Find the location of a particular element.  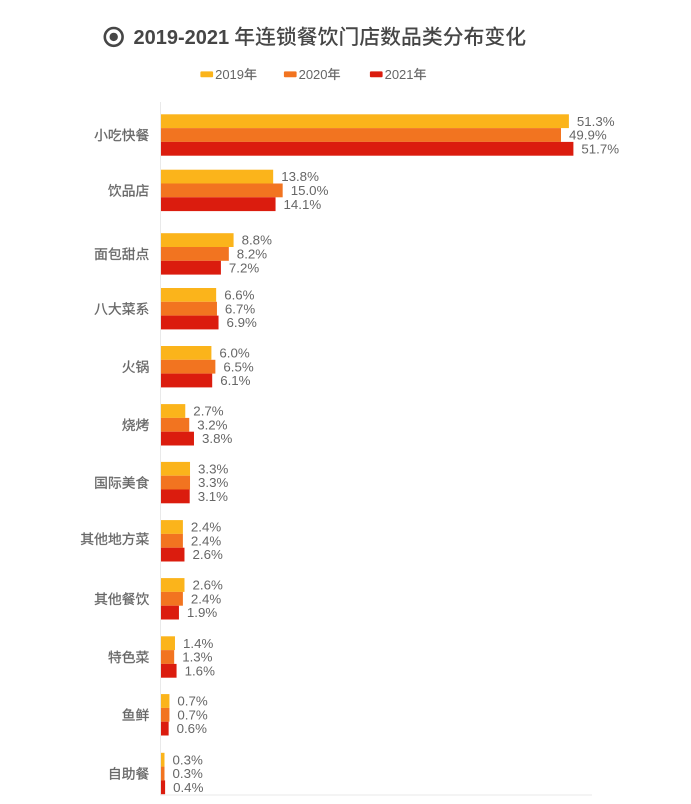

svg-text: 2.7% is located at coordinates (208, 411).